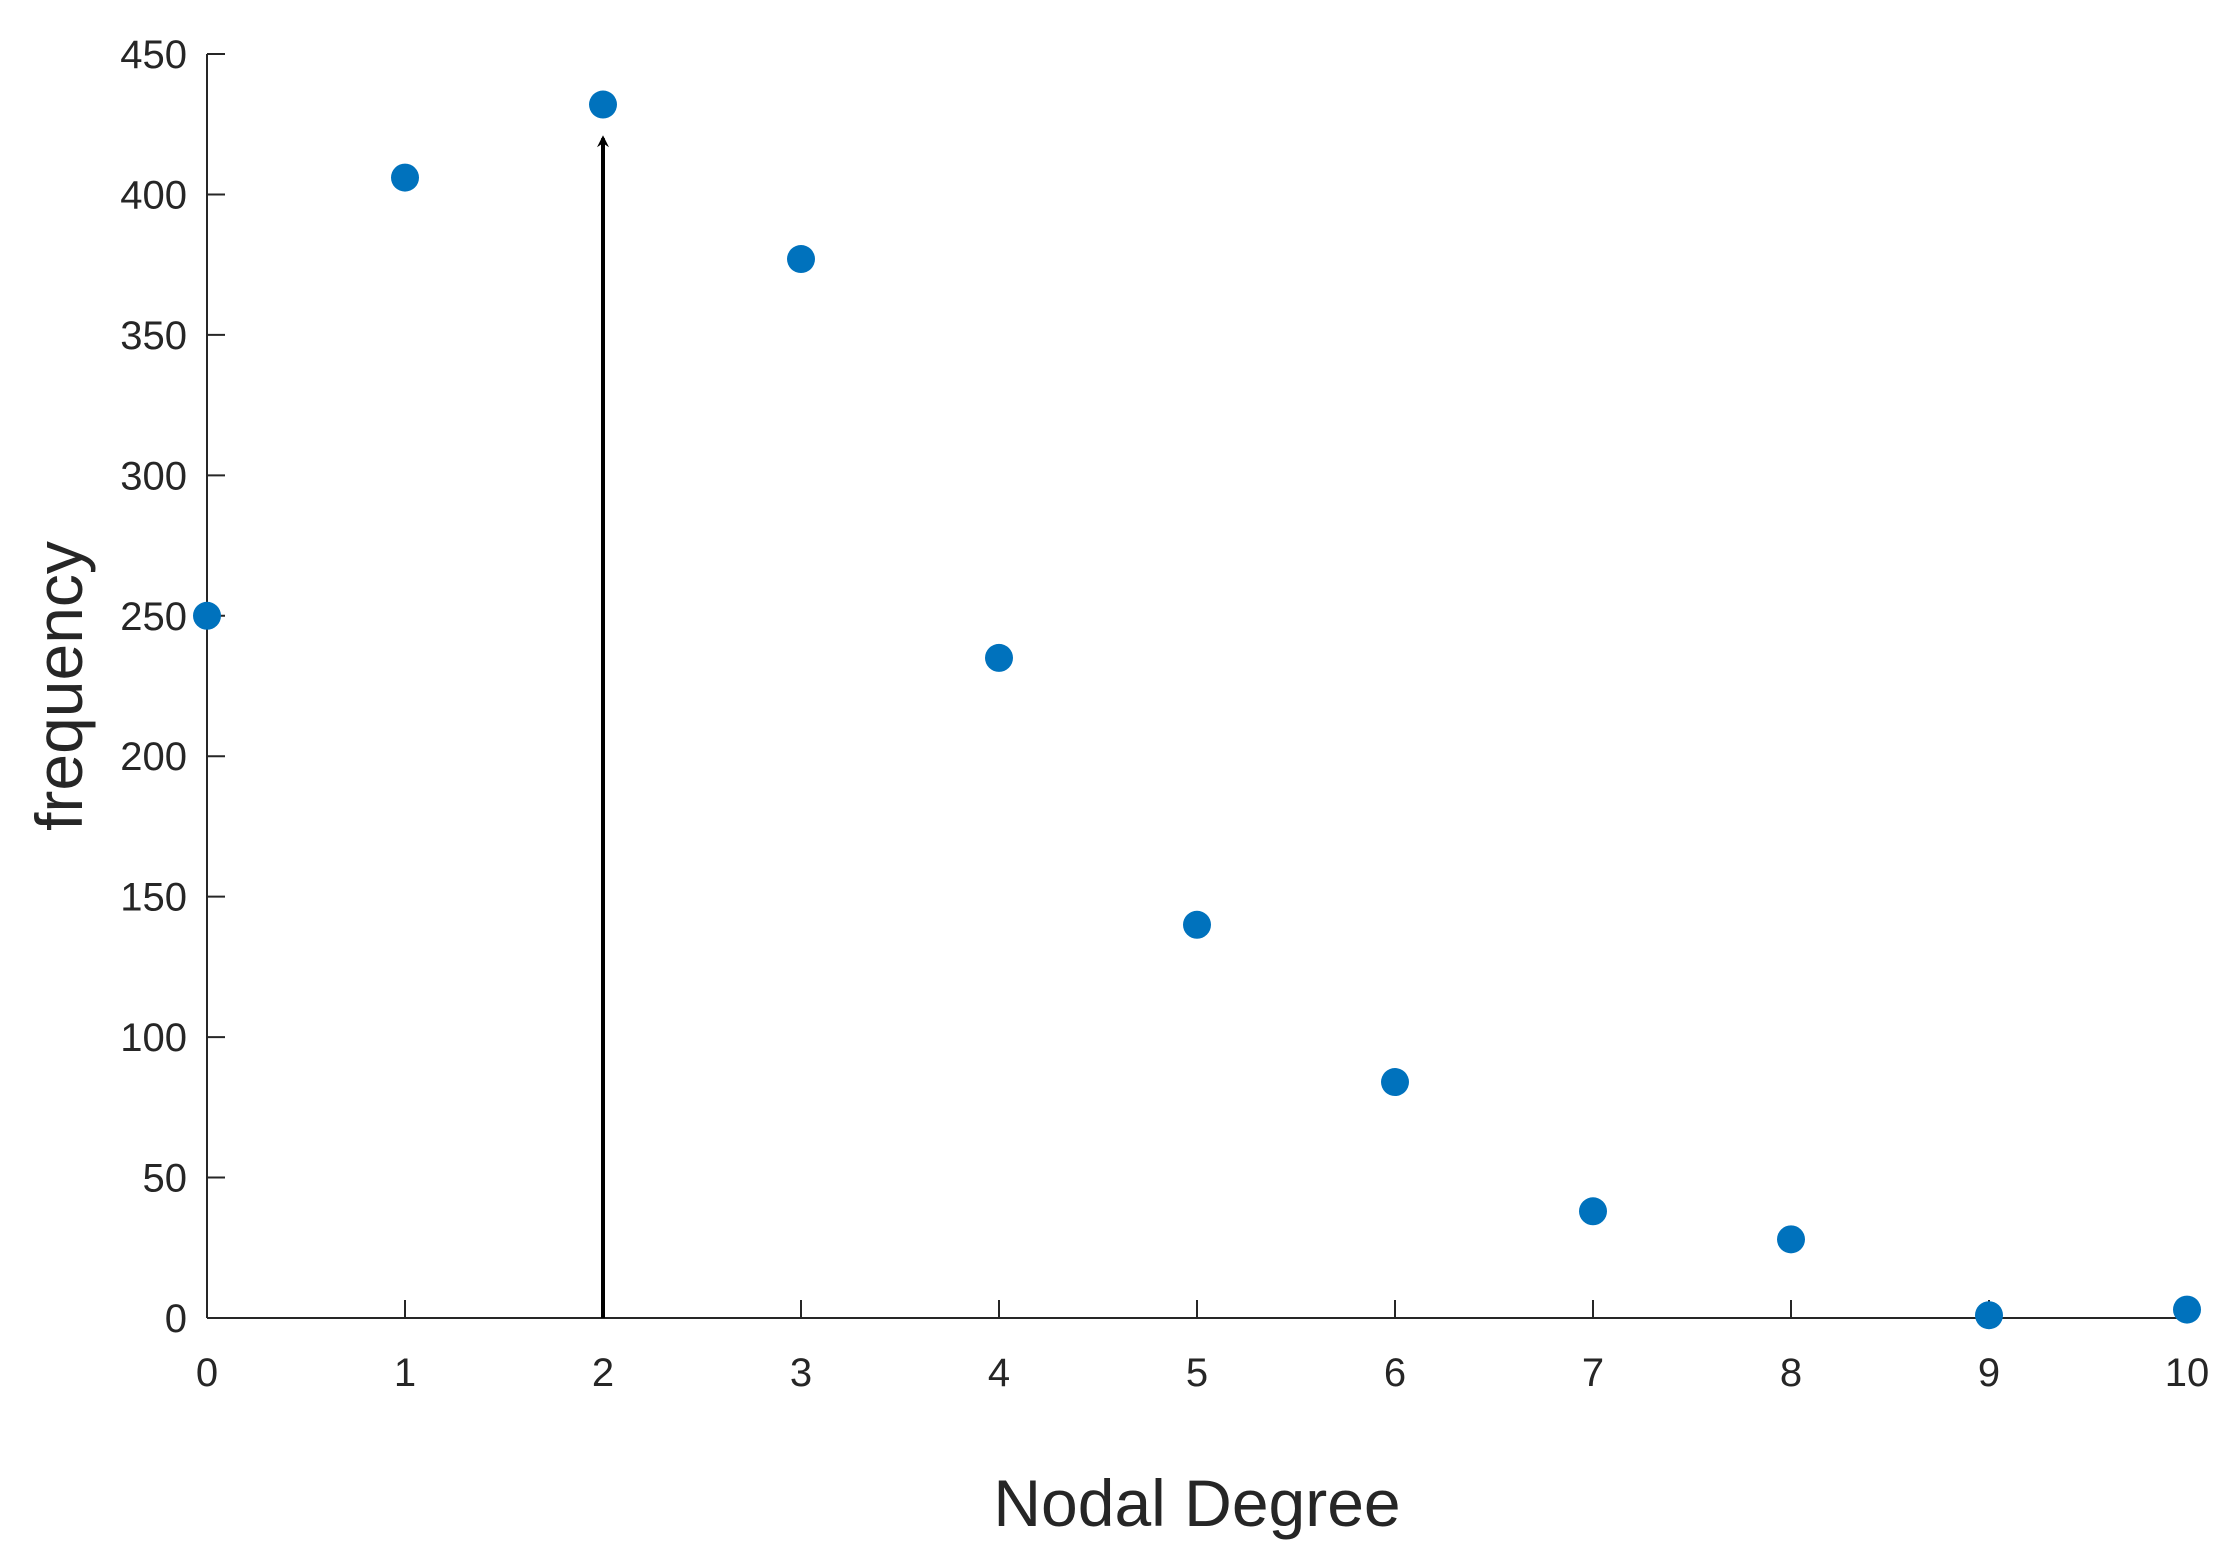 The height and width of the screenshot is (1566, 2235). Describe the element at coordinates (999, 1373) in the screenshot. I see `x-tick-label: 4` at that location.